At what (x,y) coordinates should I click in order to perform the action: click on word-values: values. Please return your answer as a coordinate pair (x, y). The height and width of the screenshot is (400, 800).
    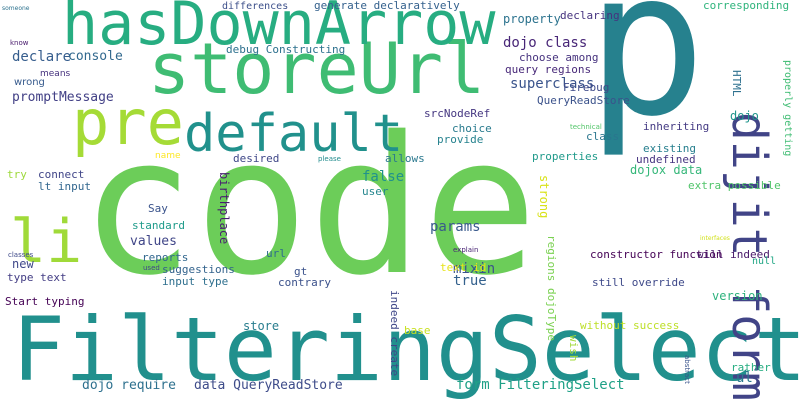
    Looking at the image, I should click on (153, 241).